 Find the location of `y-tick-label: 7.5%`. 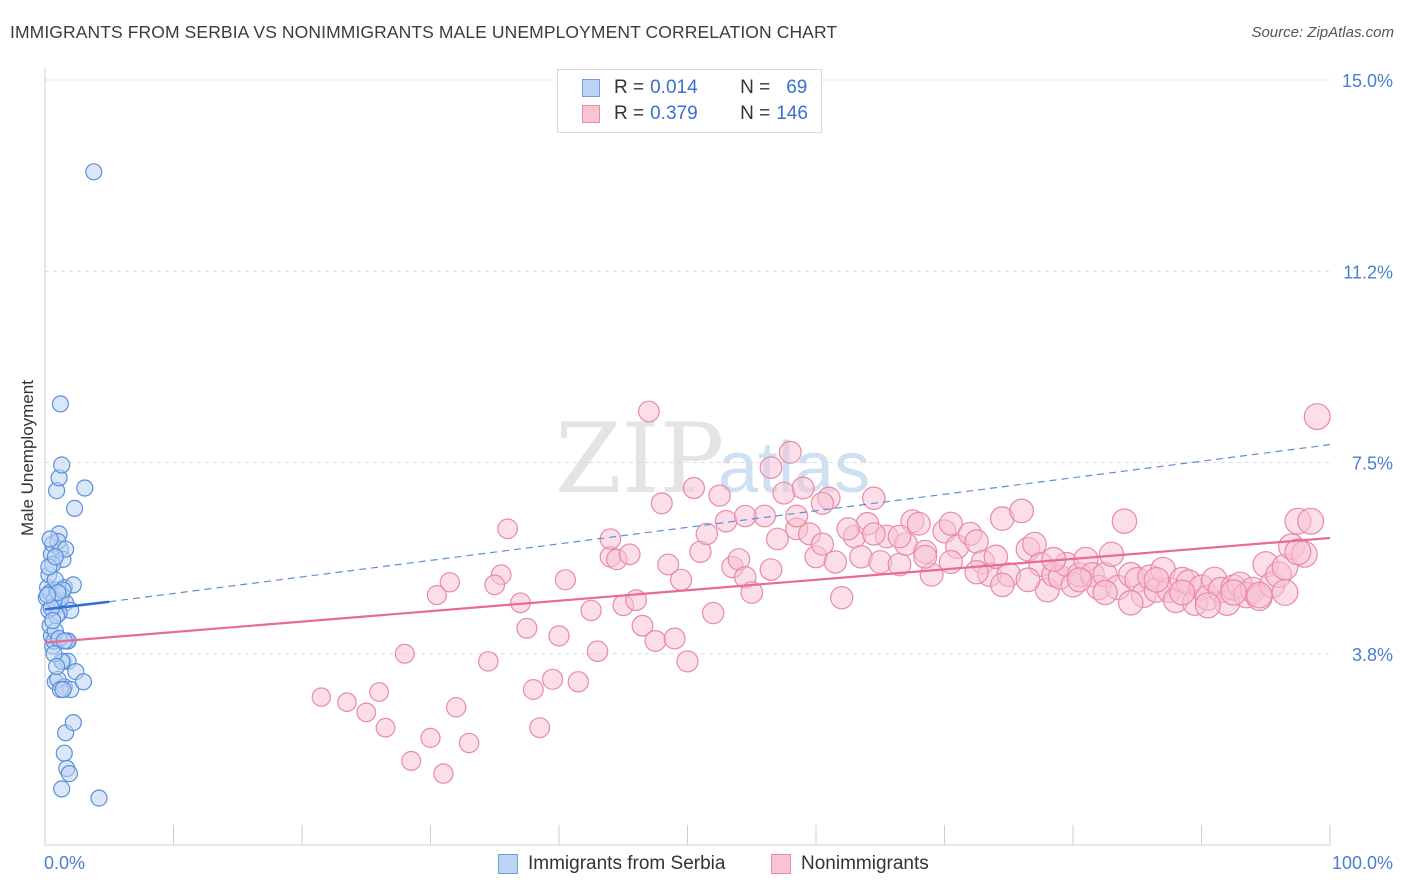

y-tick-label: 7.5% is located at coordinates (1372, 464).